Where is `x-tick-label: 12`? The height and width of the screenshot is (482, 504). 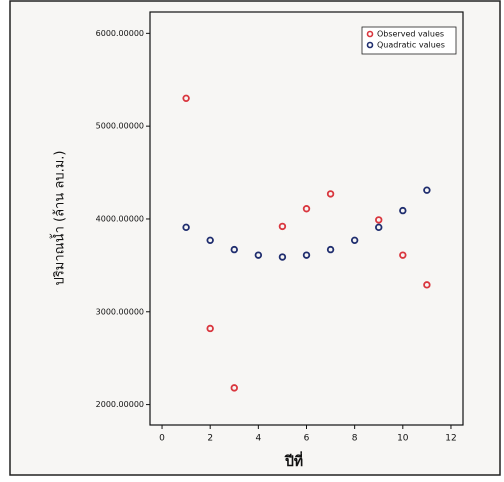
x-tick-label: 12 is located at coordinates (450, 439).